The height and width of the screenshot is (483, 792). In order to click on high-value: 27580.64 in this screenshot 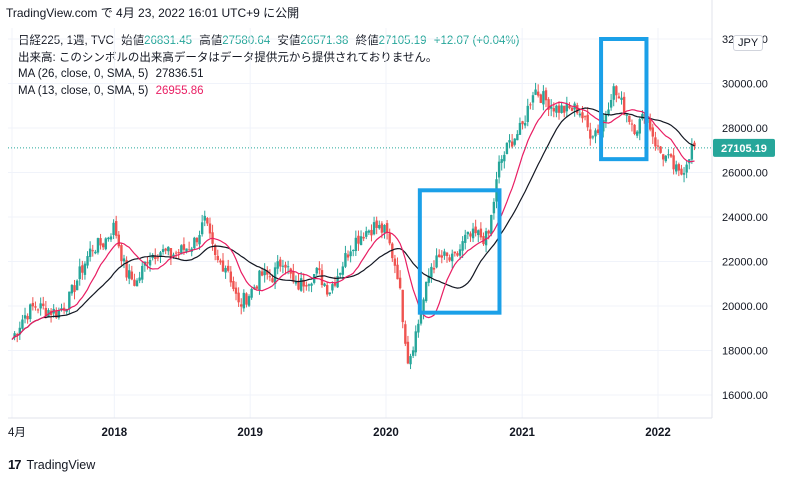, I will do `click(246, 41)`.